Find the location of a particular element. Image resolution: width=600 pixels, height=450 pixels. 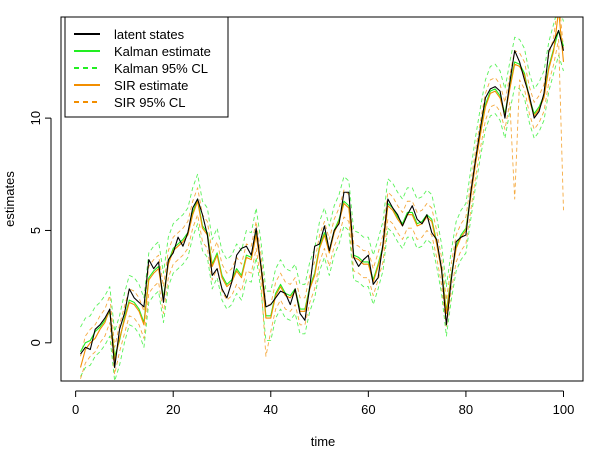

x-axis-label: time is located at coordinates (323, 441).